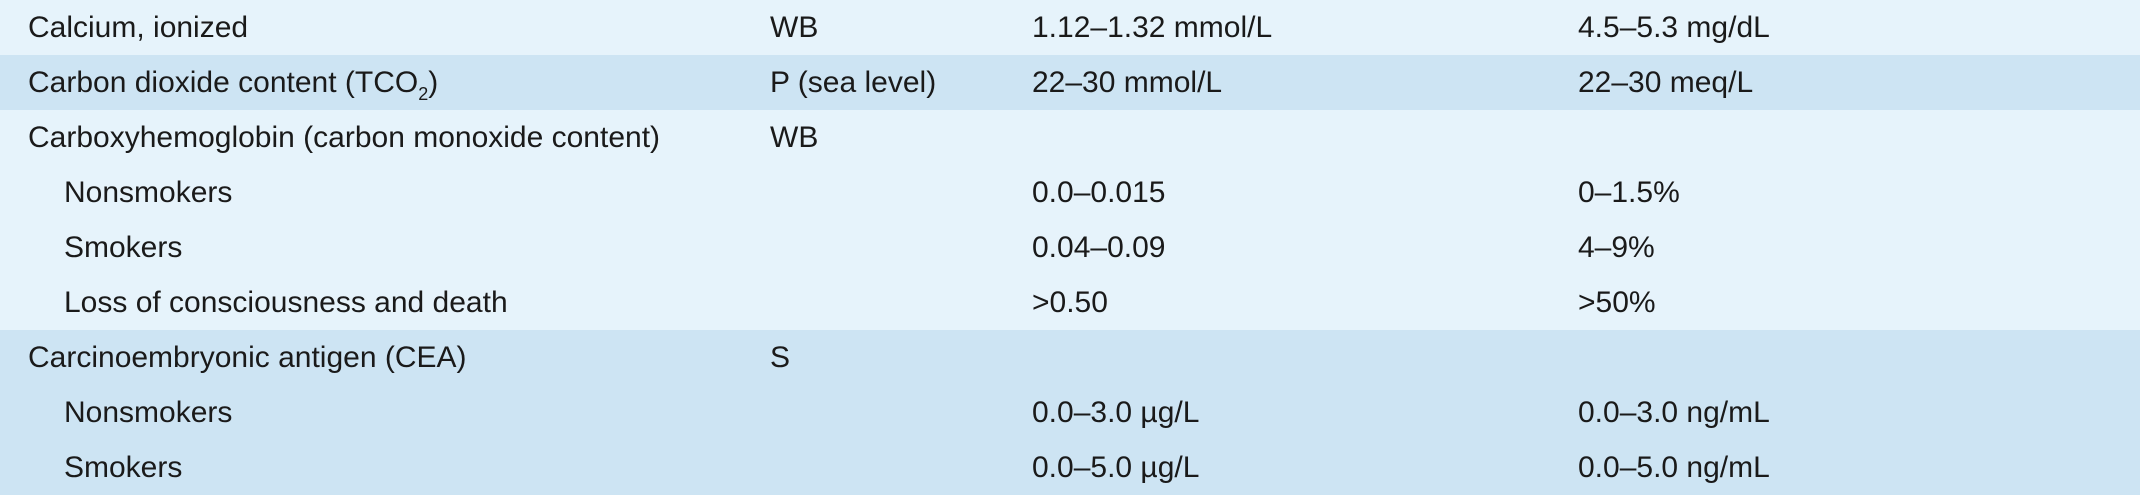 The width and height of the screenshot is (2140, 495). What do you see at coordinates (1116, 412) in the screenshot?
I see `si-range-cell: 0.0–3.0 µg/L` at bounding box center [1116, 412].